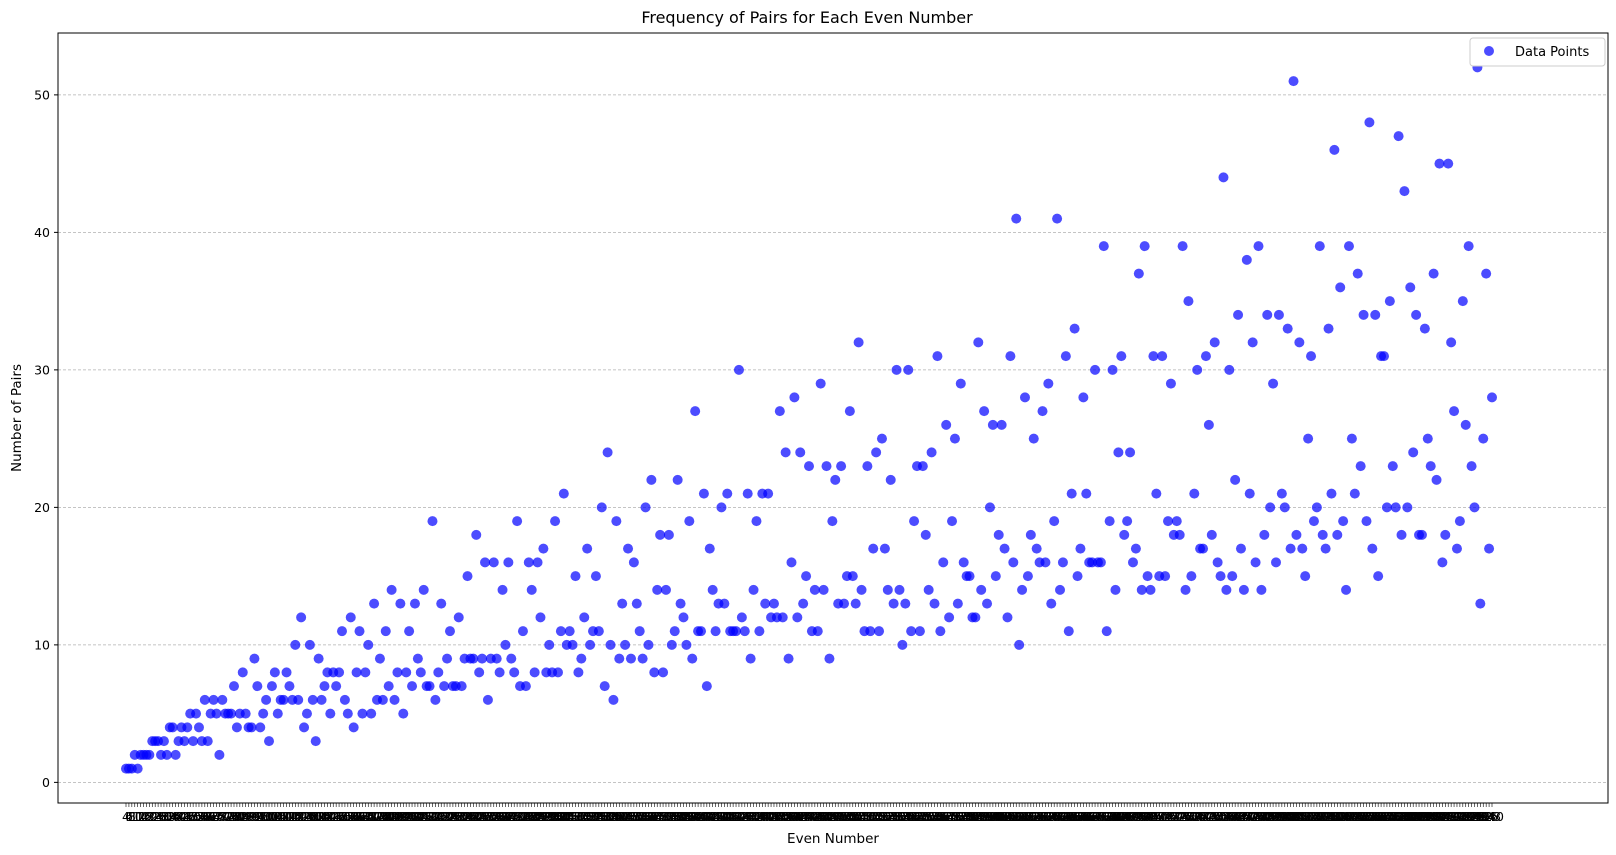 The height and width of the screenshot is (855, 1616). What do you see at coordinates (217, 816) in the screenshot?
I see `x-tick-label: 66` at bounding box center [217, 816].